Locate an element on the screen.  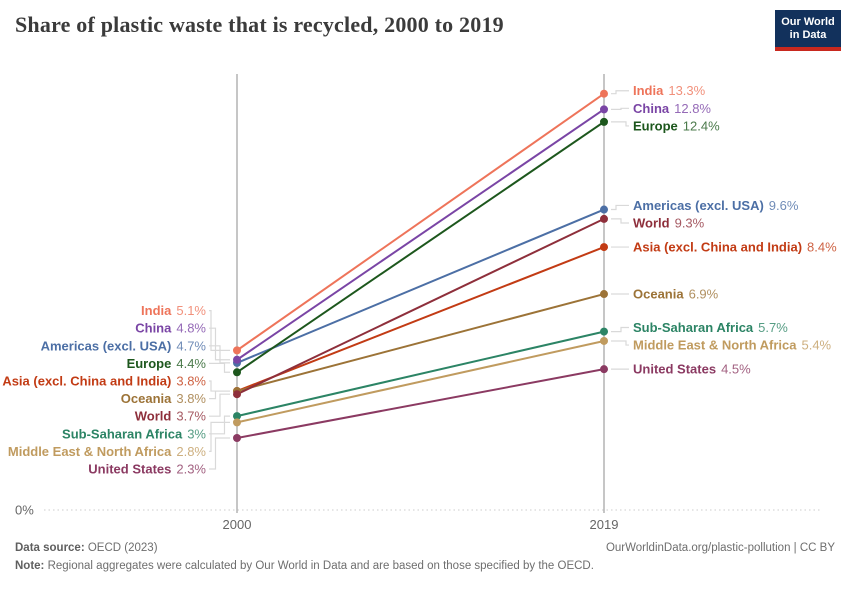
series-label: Asia (excl. China and India) 8.4% is located at coordinates (735, 247).